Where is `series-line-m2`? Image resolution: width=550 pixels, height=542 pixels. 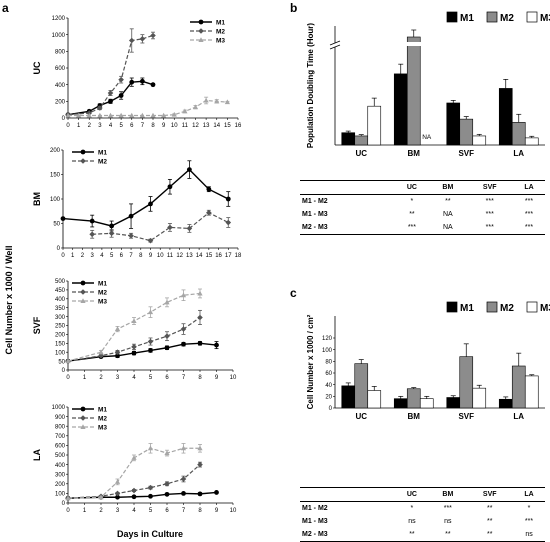 series-line-m2 is located at coordinates (160, 227).